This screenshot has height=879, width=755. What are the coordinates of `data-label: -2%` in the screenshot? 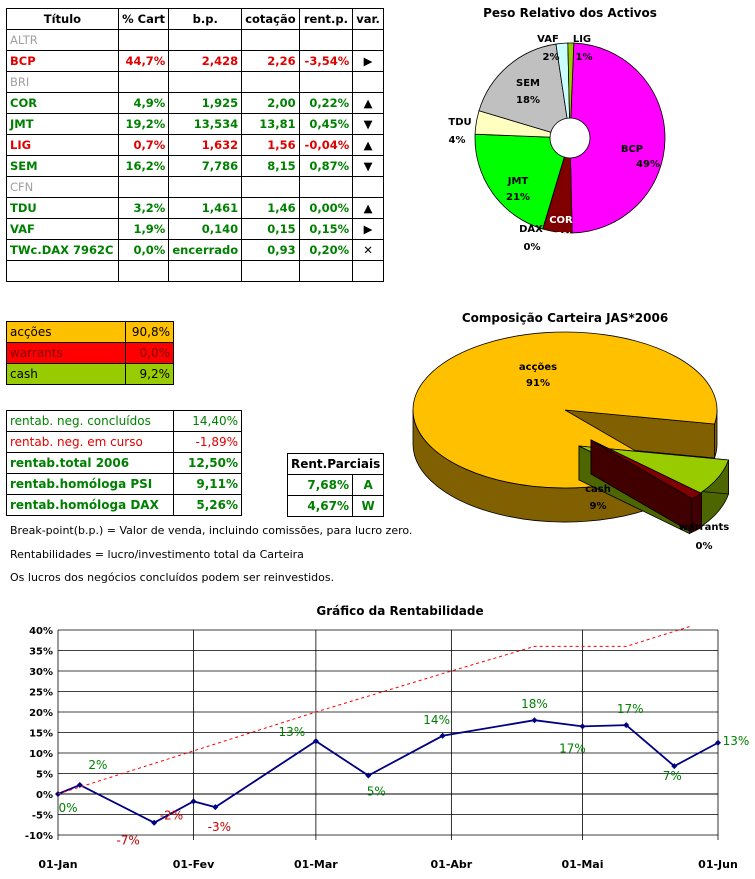 It's located at (171, 815).